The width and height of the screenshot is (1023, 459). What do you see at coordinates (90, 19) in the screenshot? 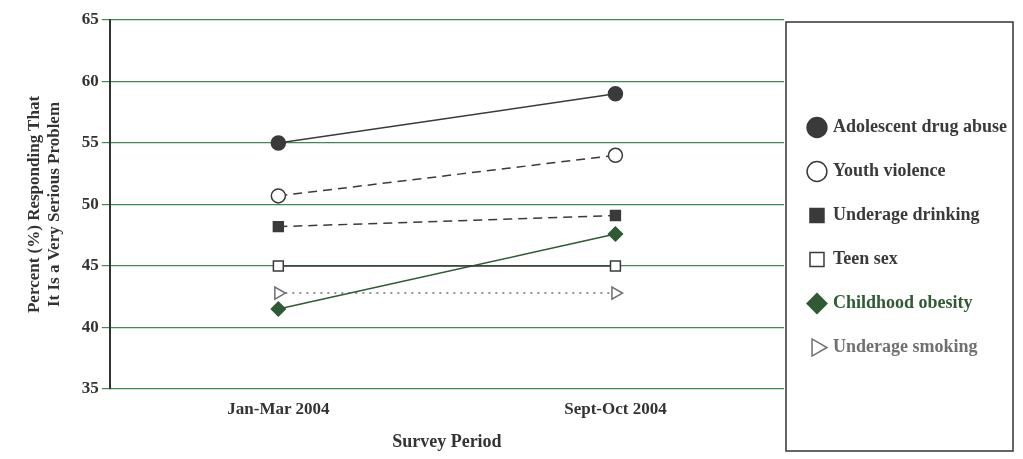
I see `y-tick-label: 65` at bounding box center [90, 19].